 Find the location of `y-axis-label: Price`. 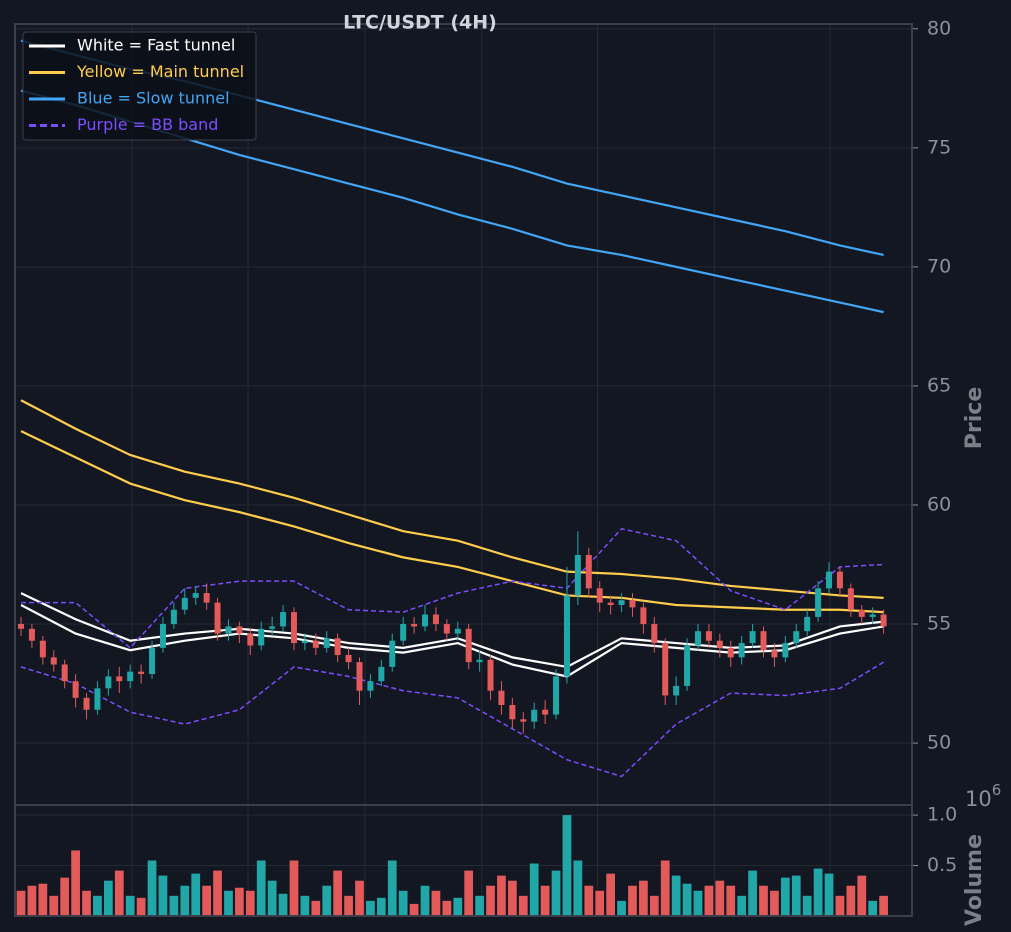

y-axis-label: Price is located at coordinates (974, 418).